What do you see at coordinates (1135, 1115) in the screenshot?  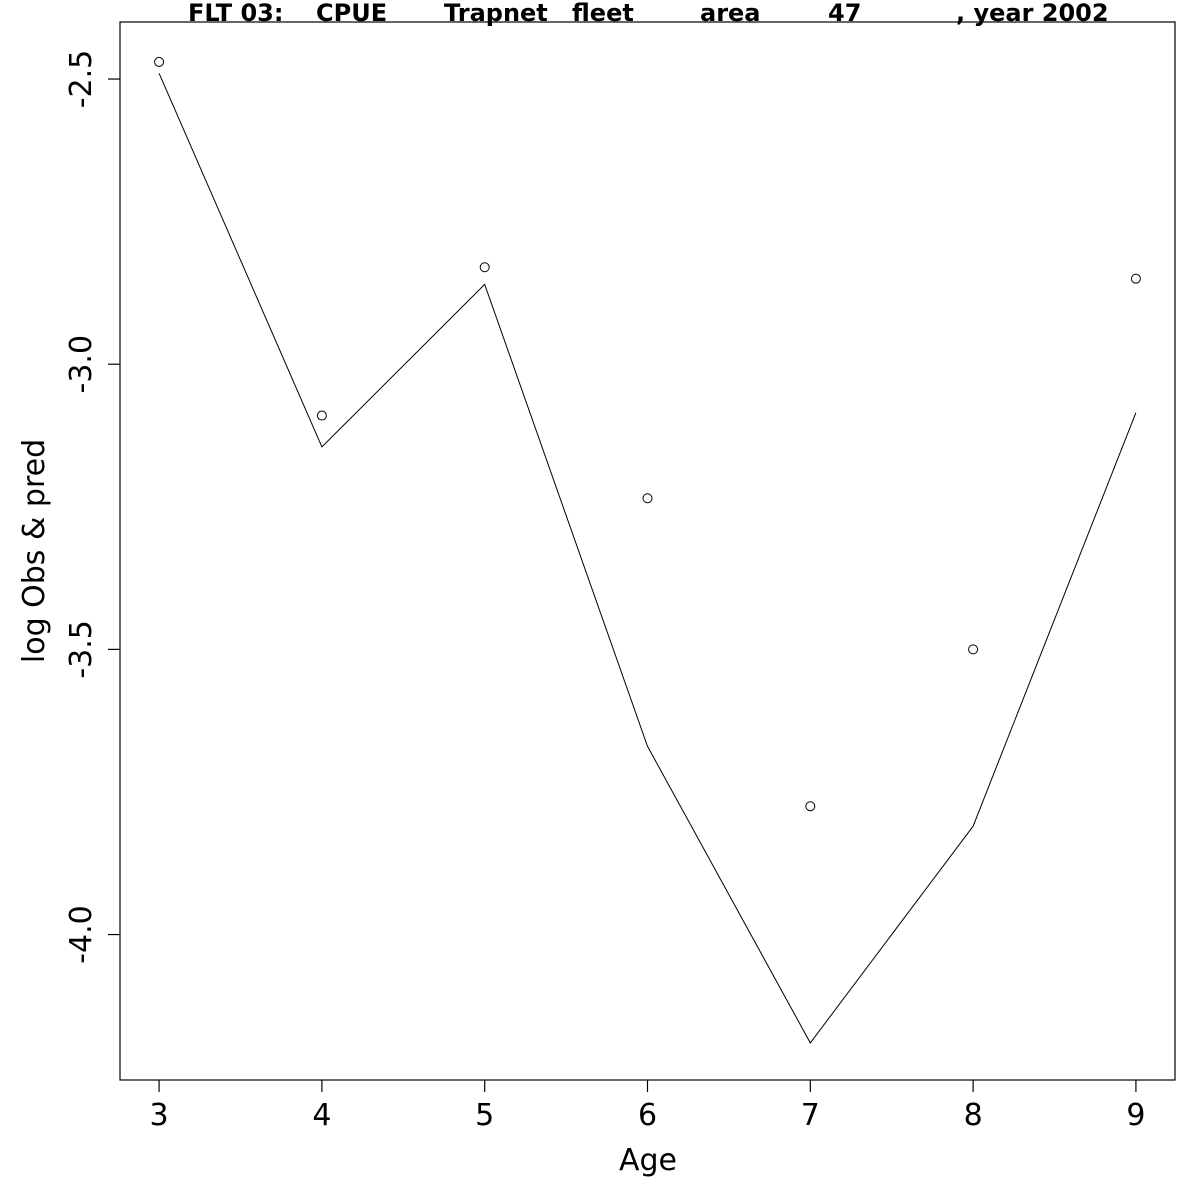 I see `x-tick-label: 9` at bounding box center [1135, 1115].